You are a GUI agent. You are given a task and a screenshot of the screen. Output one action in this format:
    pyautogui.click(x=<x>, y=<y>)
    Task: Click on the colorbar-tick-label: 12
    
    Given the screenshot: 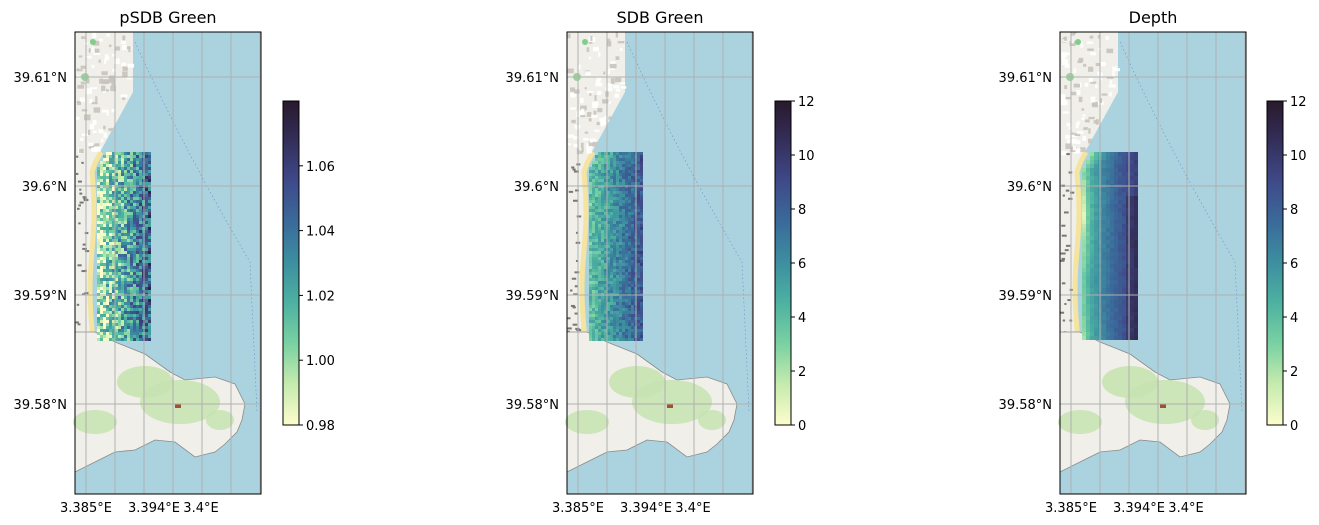 What is the action you would take?
    pyautogui.click(x=806, y=102)
    